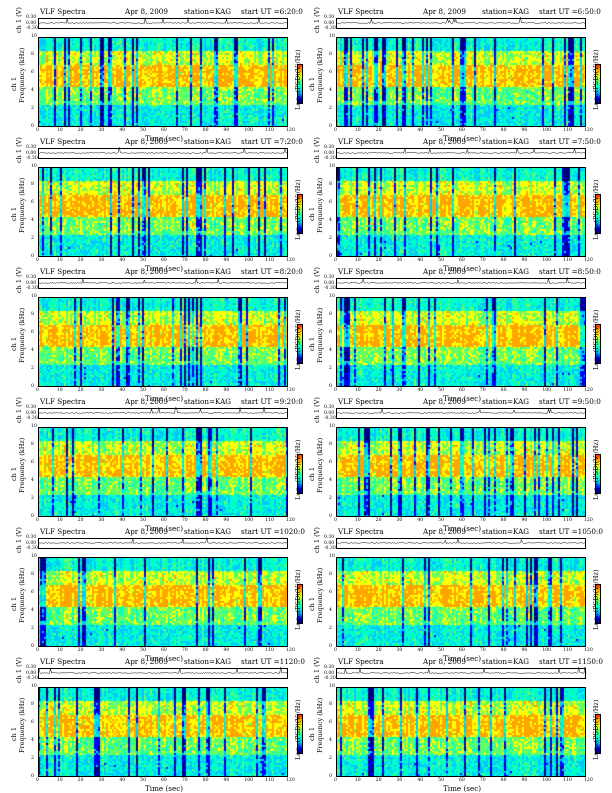 The width and height of the screenshot is (612, 793). I want to click on panel-start-time: start UT =8:50:0, so click(570, 271).